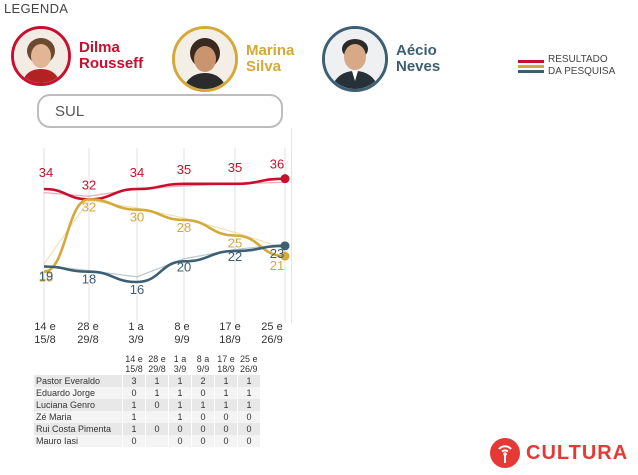 The image size is (638, 475). I want to click on legend-title: LEGENDA, so click(36, 8).